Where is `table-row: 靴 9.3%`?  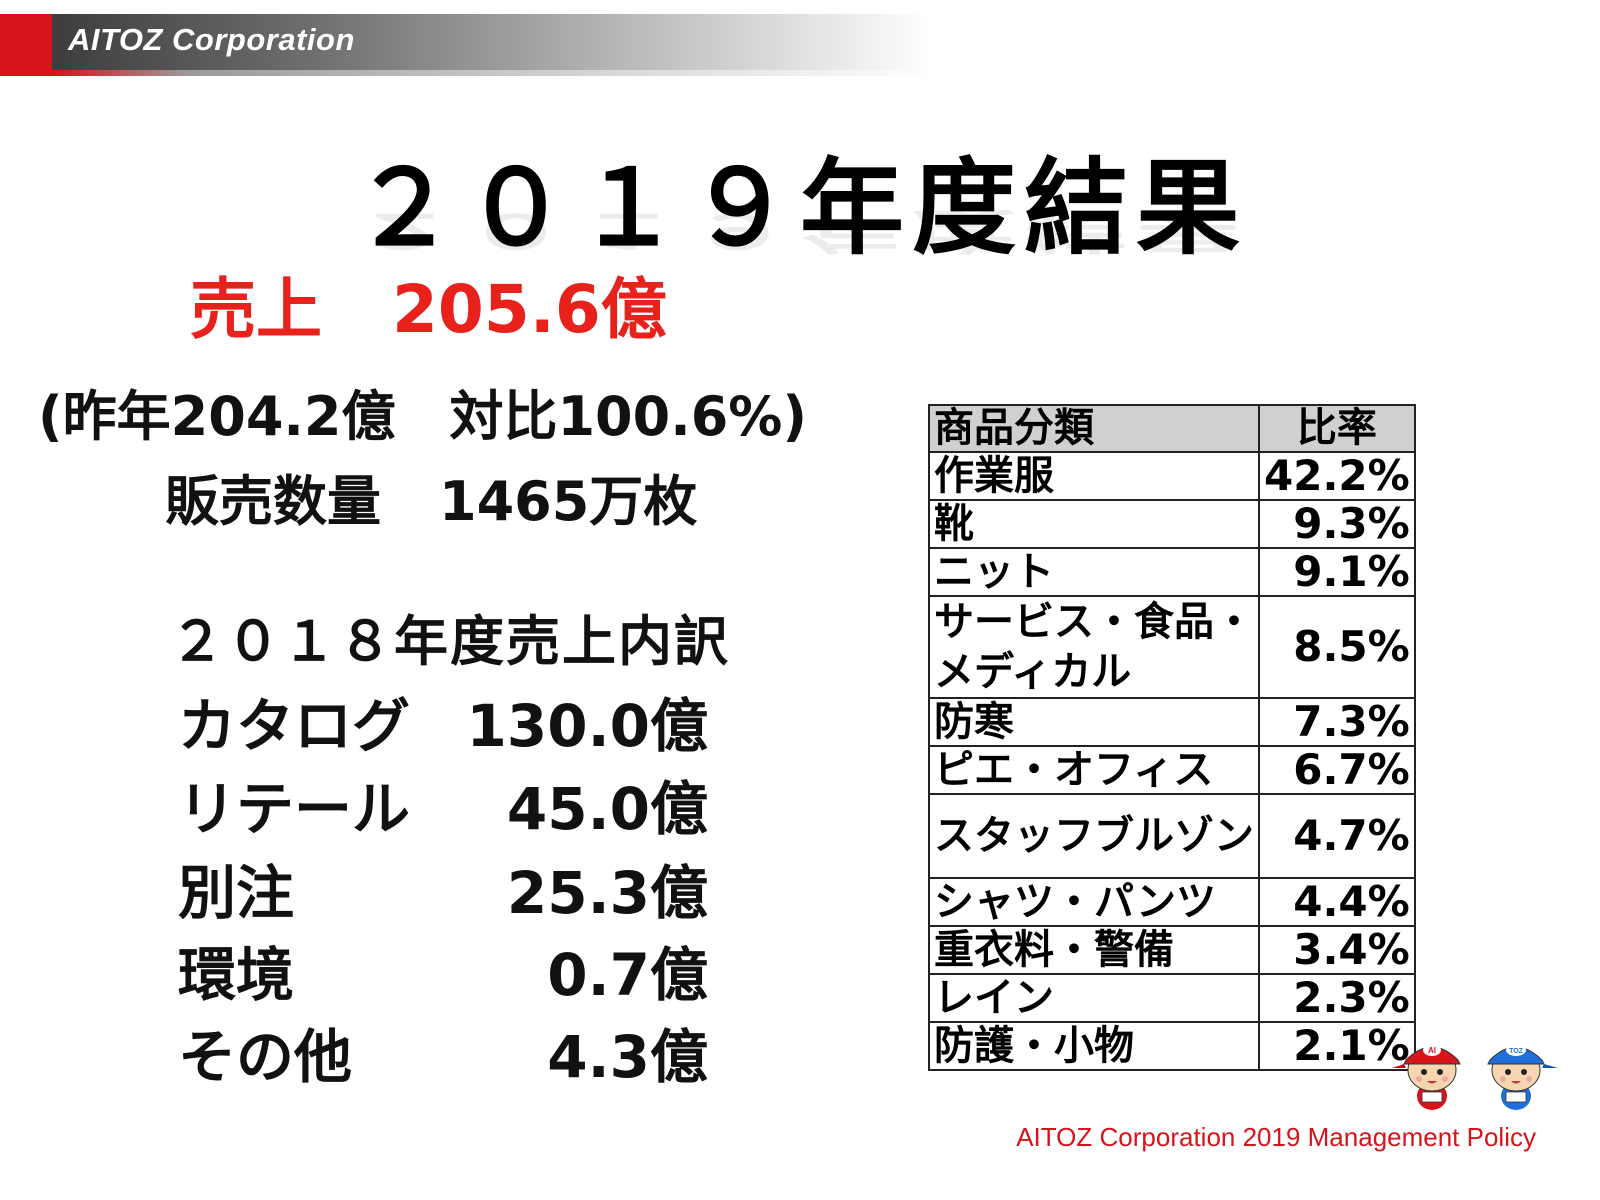
table-row: 靴 9.3% is located at coordinates (1172, 524).